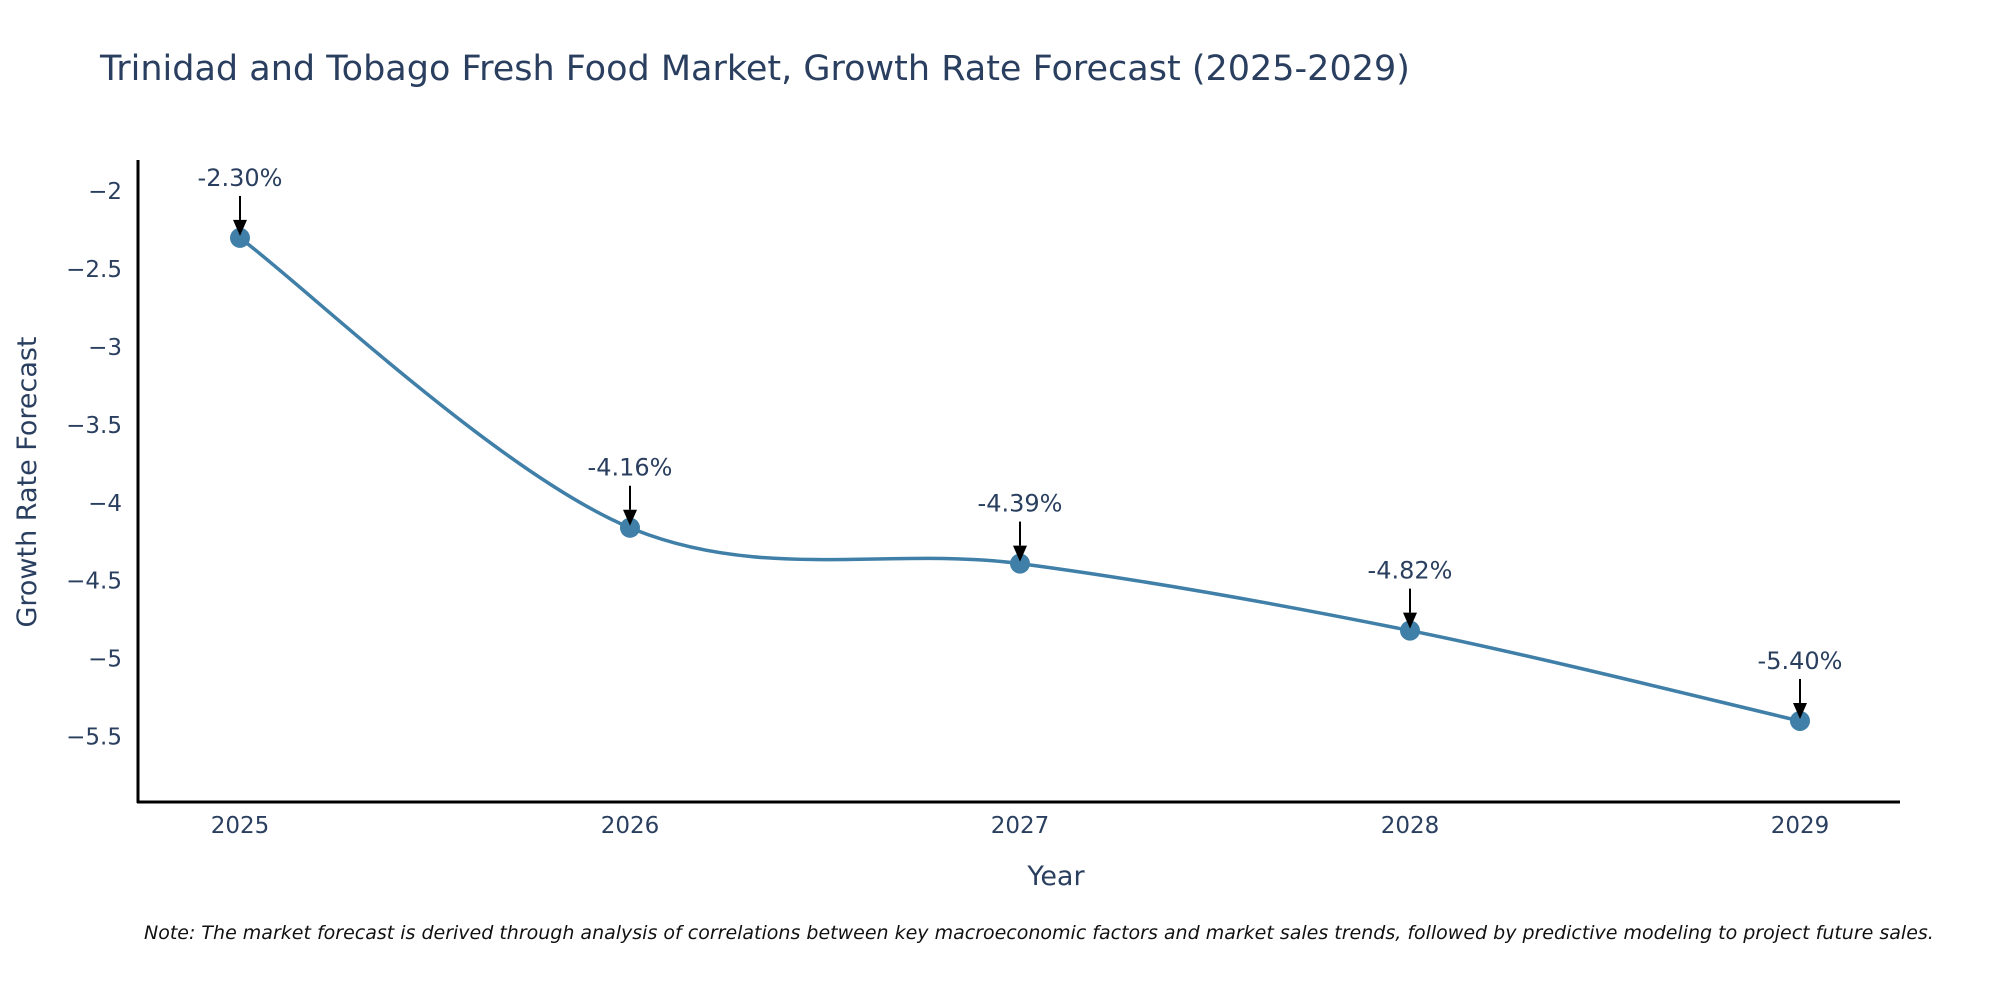 This screenshot has height=1000, width=2000. Describe the element at coordinates (240, 826) in the screenshot. I see `x-tick-label: 2025` at that location.